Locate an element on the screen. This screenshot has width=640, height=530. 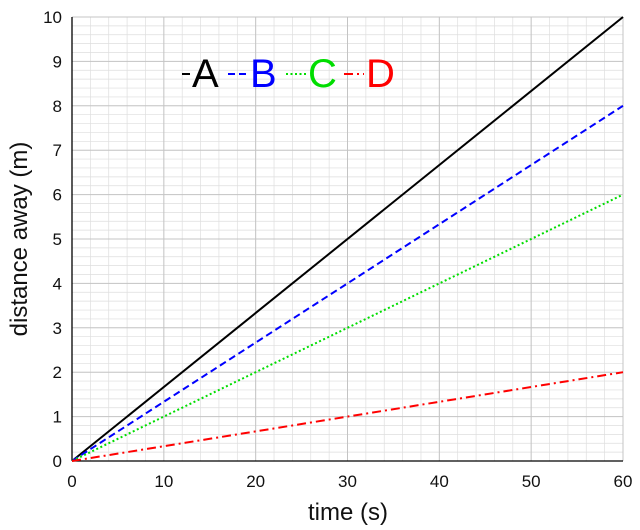
y-tick-label: 9 is located at coordinates (57, 61).